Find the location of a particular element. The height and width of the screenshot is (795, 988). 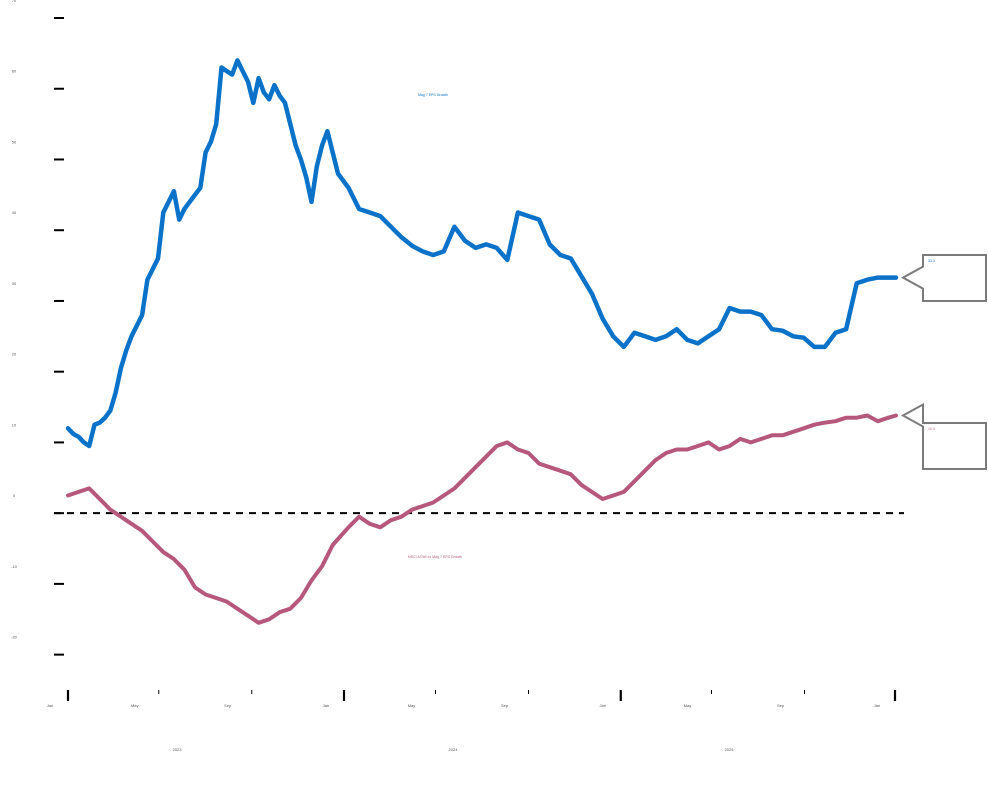

y-axis: -20 -10 0 10 20 30 40 50 60 70 is located at coordinates (37, 328).